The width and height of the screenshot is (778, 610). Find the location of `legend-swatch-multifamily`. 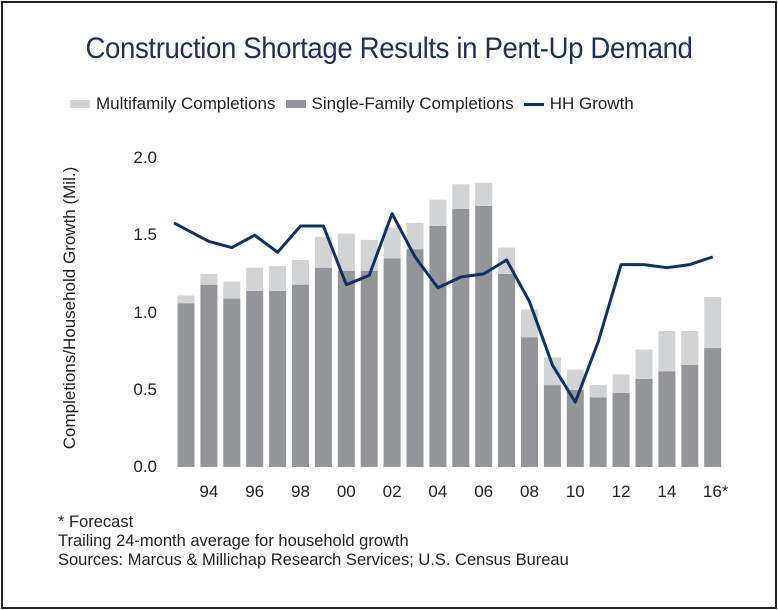

legend-swatch-multifamily is located at coordinates (80, 104).